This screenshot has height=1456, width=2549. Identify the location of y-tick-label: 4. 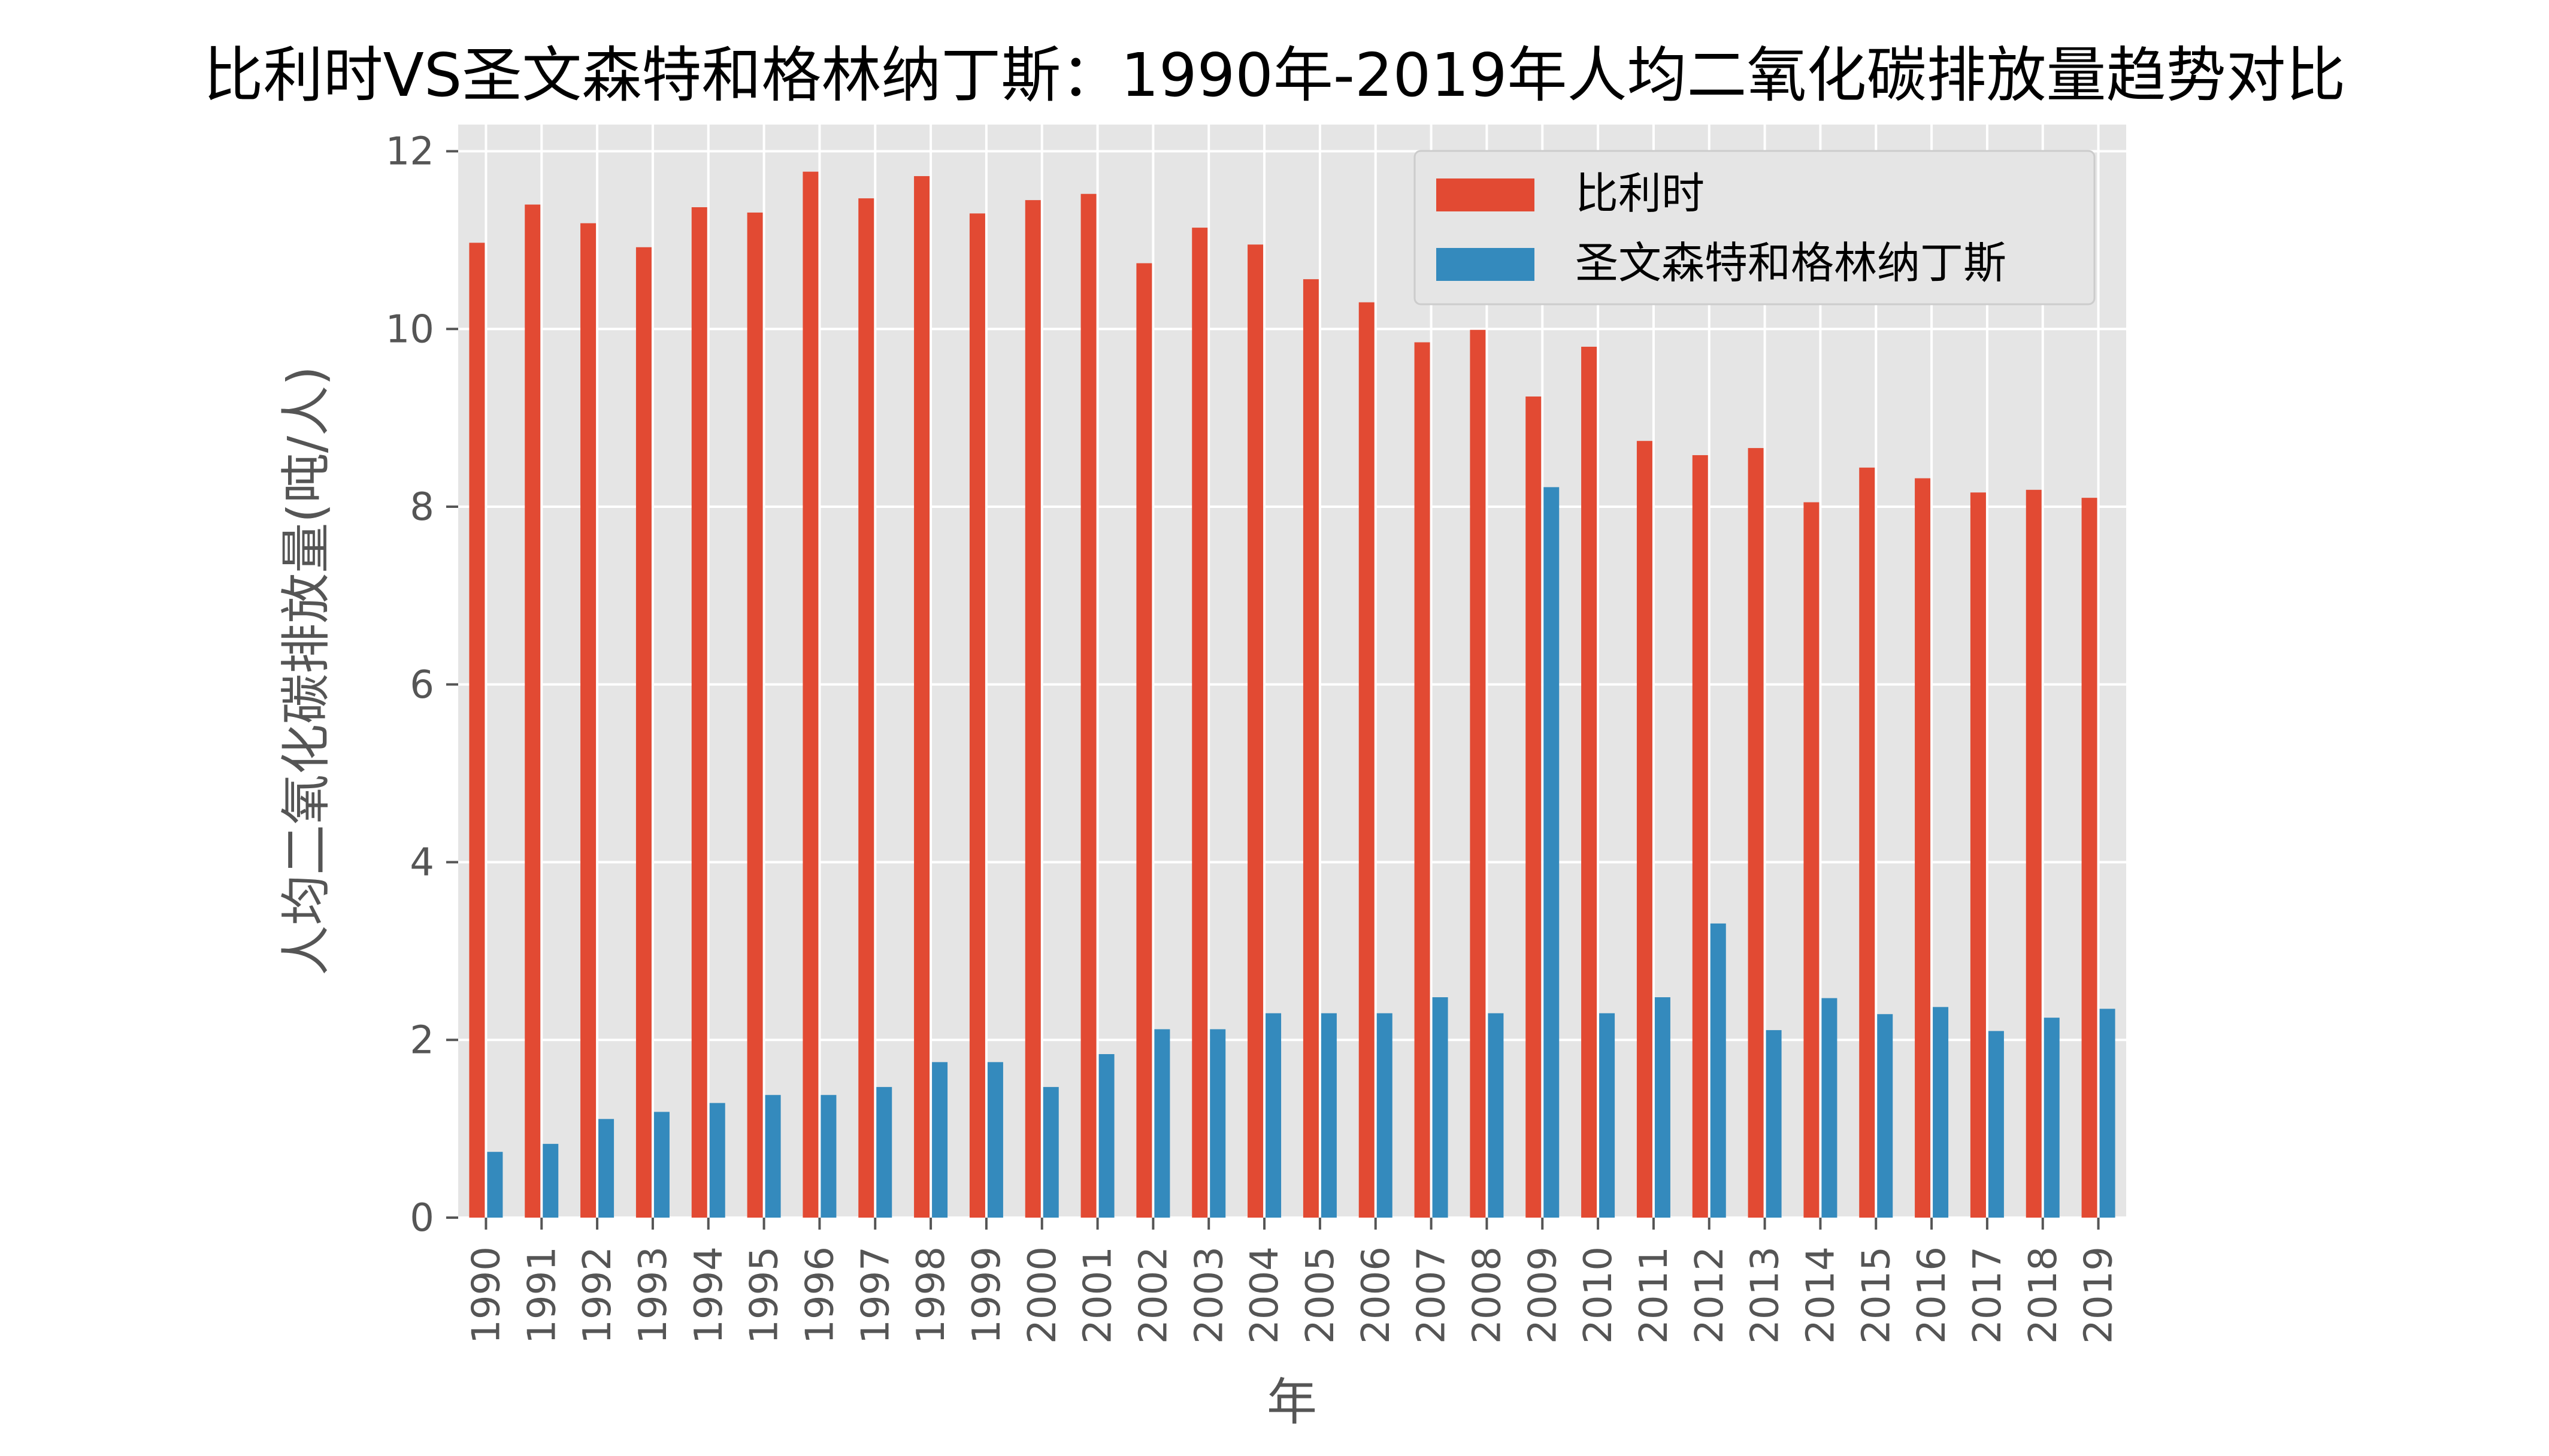
(422, 863).